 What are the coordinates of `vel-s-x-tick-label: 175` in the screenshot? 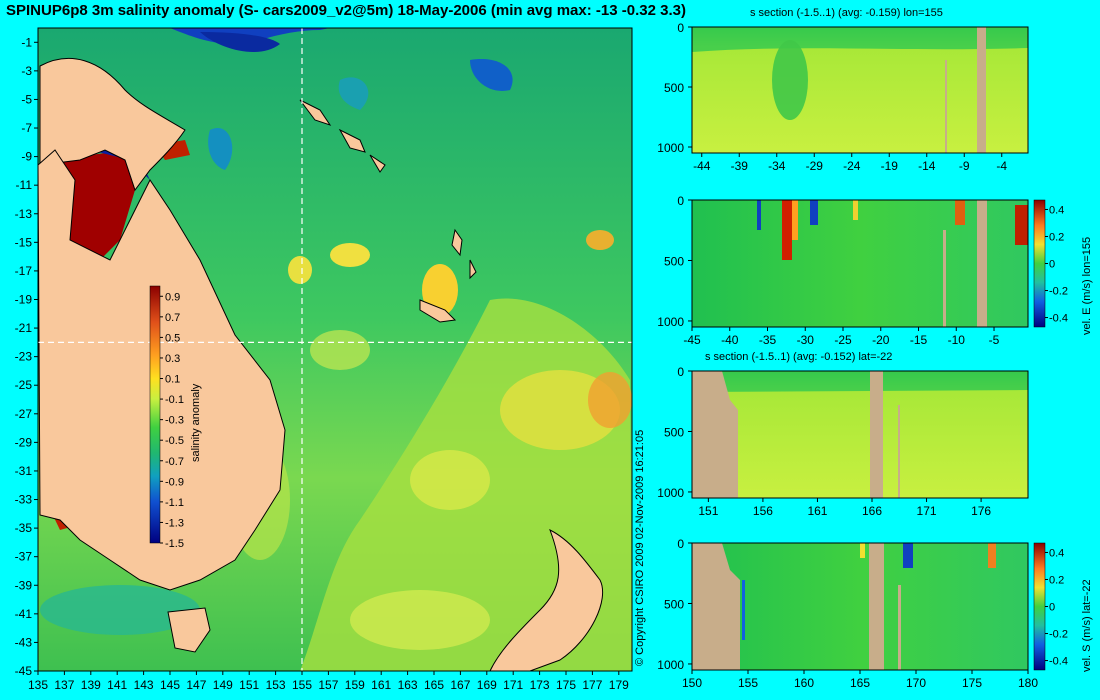 It's located at (972, 683).